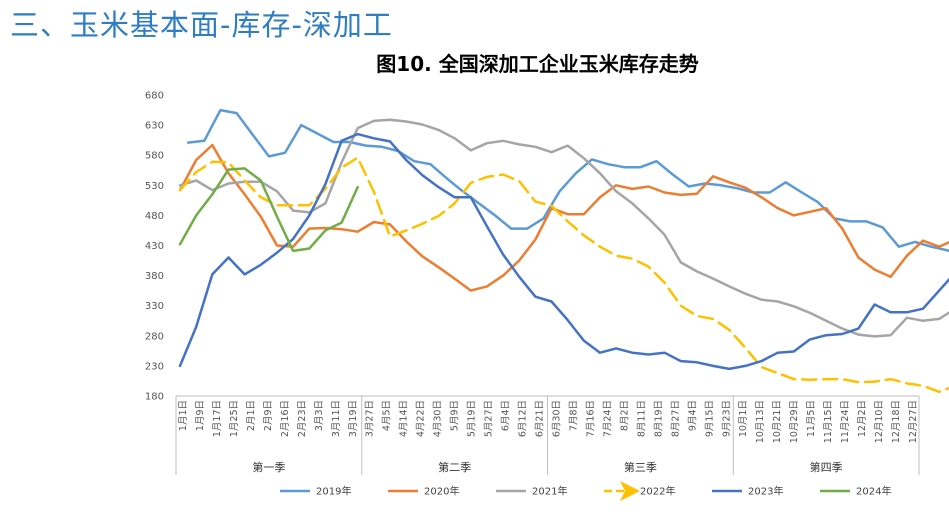 This screenshot has height=529, width=949. Describe the element at coordinates (251, 415) in the screenshot. I see `x-tick-label: 2月1日` at that location.